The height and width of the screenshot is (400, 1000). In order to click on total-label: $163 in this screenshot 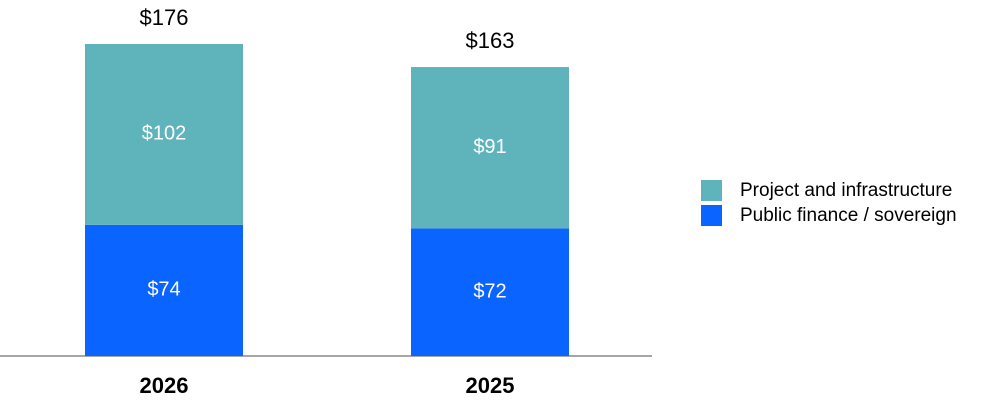, I will do `click(490, 40)`.